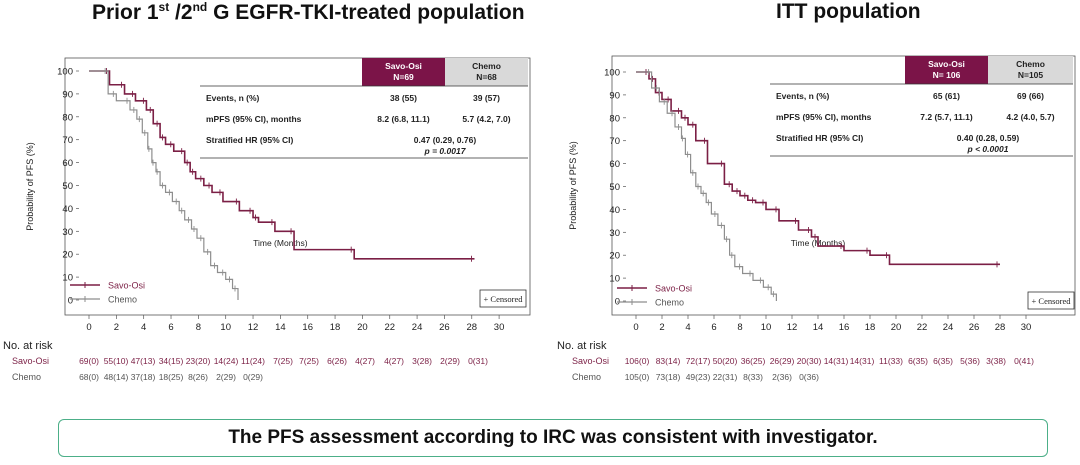 This screenshot has width=1080, height=465. I want to click on y-tick-label: 20, so click(614, 256).